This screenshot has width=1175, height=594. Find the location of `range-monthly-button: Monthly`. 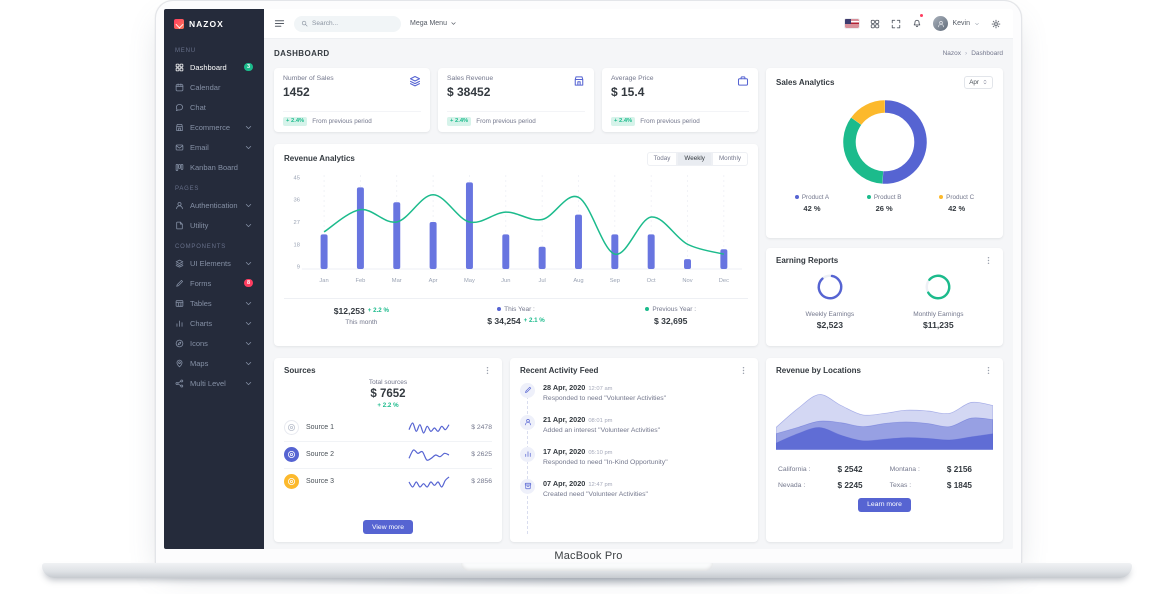

range-monthly-button: Monthly is located at coordinates (729, 158).